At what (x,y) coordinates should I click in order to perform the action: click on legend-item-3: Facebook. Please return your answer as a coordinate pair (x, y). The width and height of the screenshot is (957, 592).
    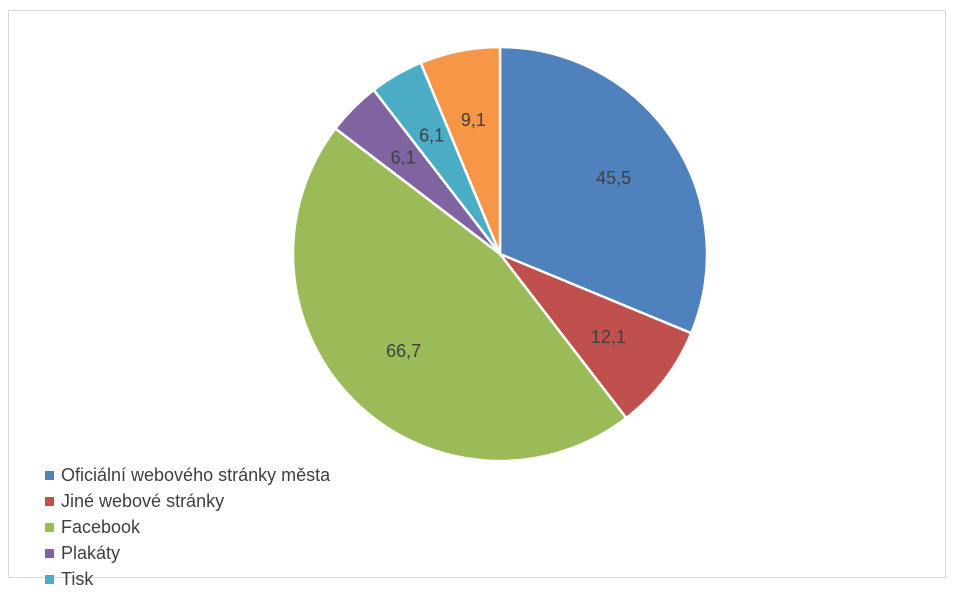
    Looking at the image, I should click on (187, 527).